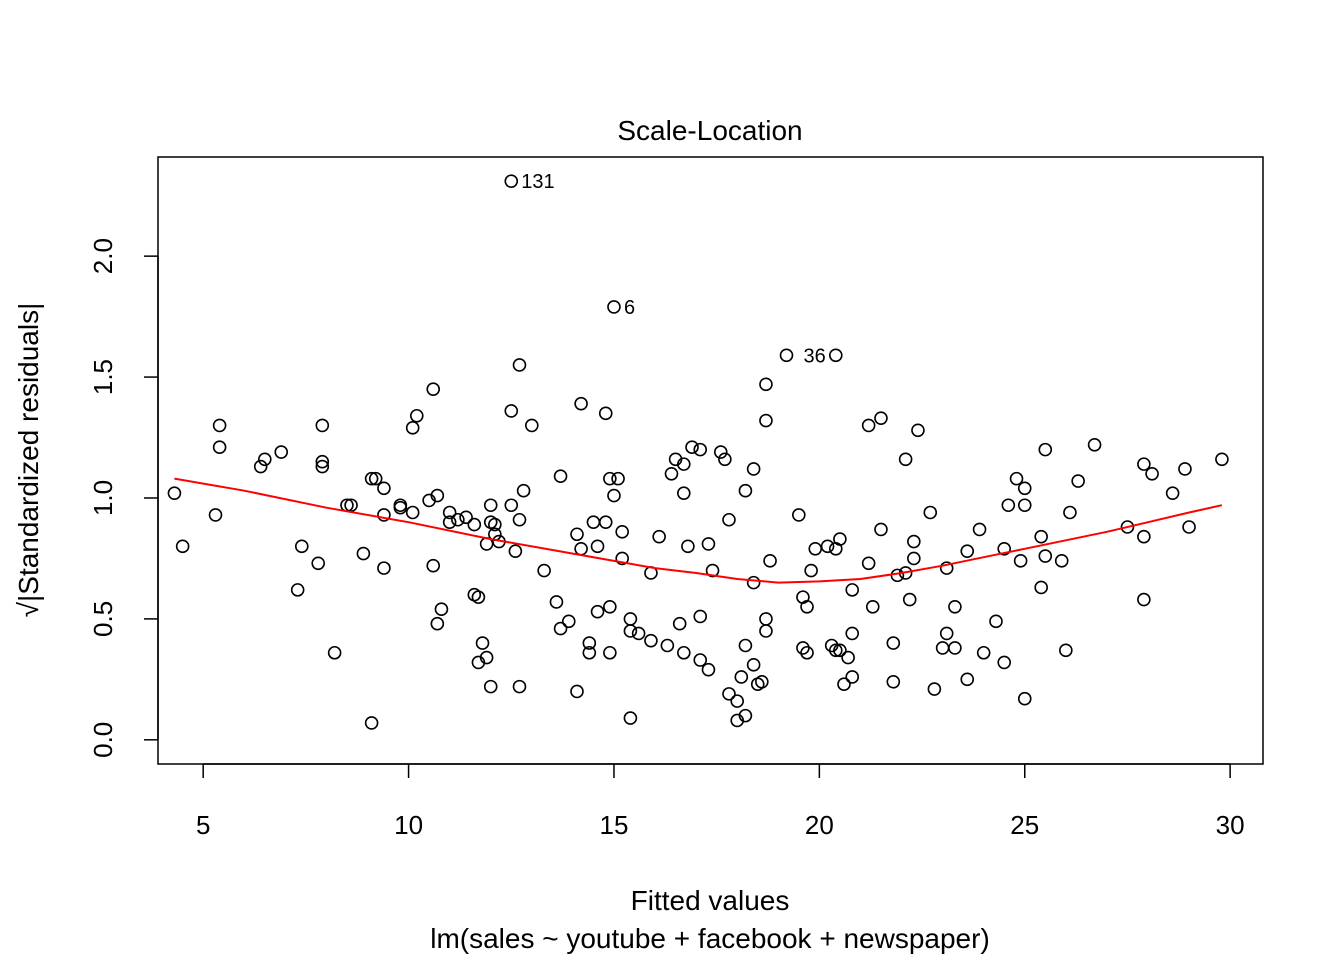 The width and height of the screenshot is (1344, 960). I want to click on x-tick-label: 10, so click(408, 825).